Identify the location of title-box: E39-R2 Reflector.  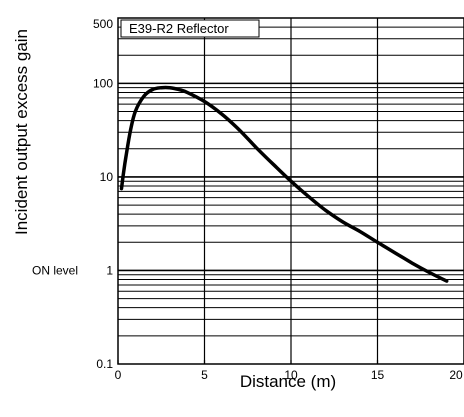
(190, 28).